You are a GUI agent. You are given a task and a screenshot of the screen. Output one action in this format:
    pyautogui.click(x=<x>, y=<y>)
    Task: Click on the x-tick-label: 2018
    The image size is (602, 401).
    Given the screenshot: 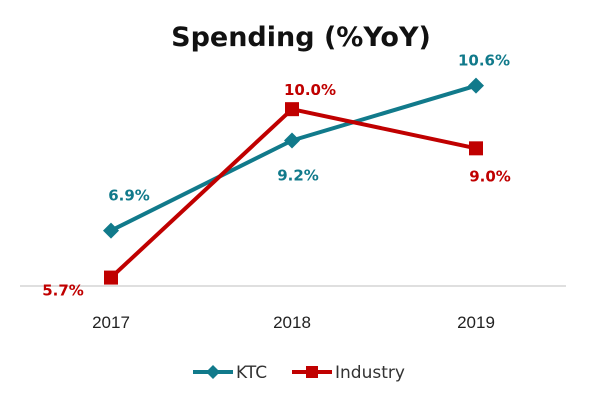 What is the action you would take?
    pyautogui.click(x=292, y=322)
    